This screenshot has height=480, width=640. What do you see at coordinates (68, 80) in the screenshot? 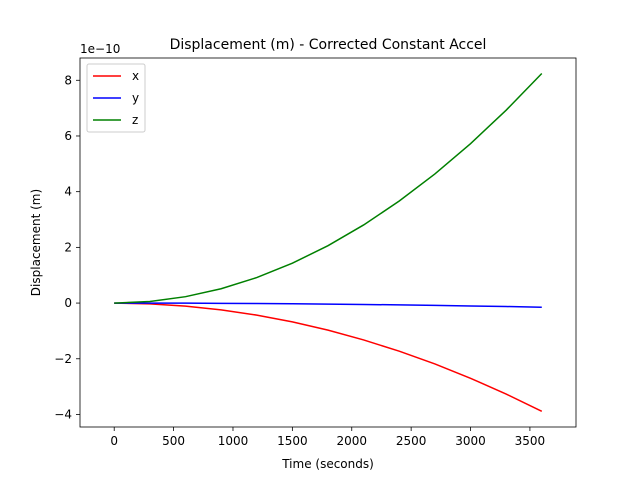
I see `y-tick-label: 8` at bounding box center [68, 80].